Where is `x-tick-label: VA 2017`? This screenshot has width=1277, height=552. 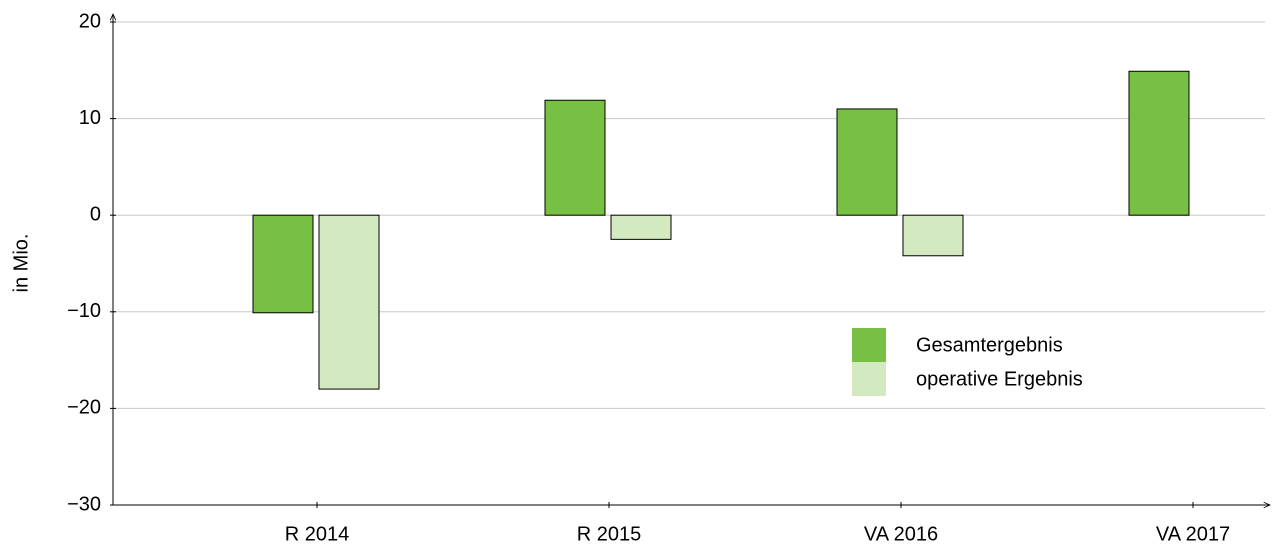 x-tick-label: VA 2017 is located at coordinates (1193, 534).